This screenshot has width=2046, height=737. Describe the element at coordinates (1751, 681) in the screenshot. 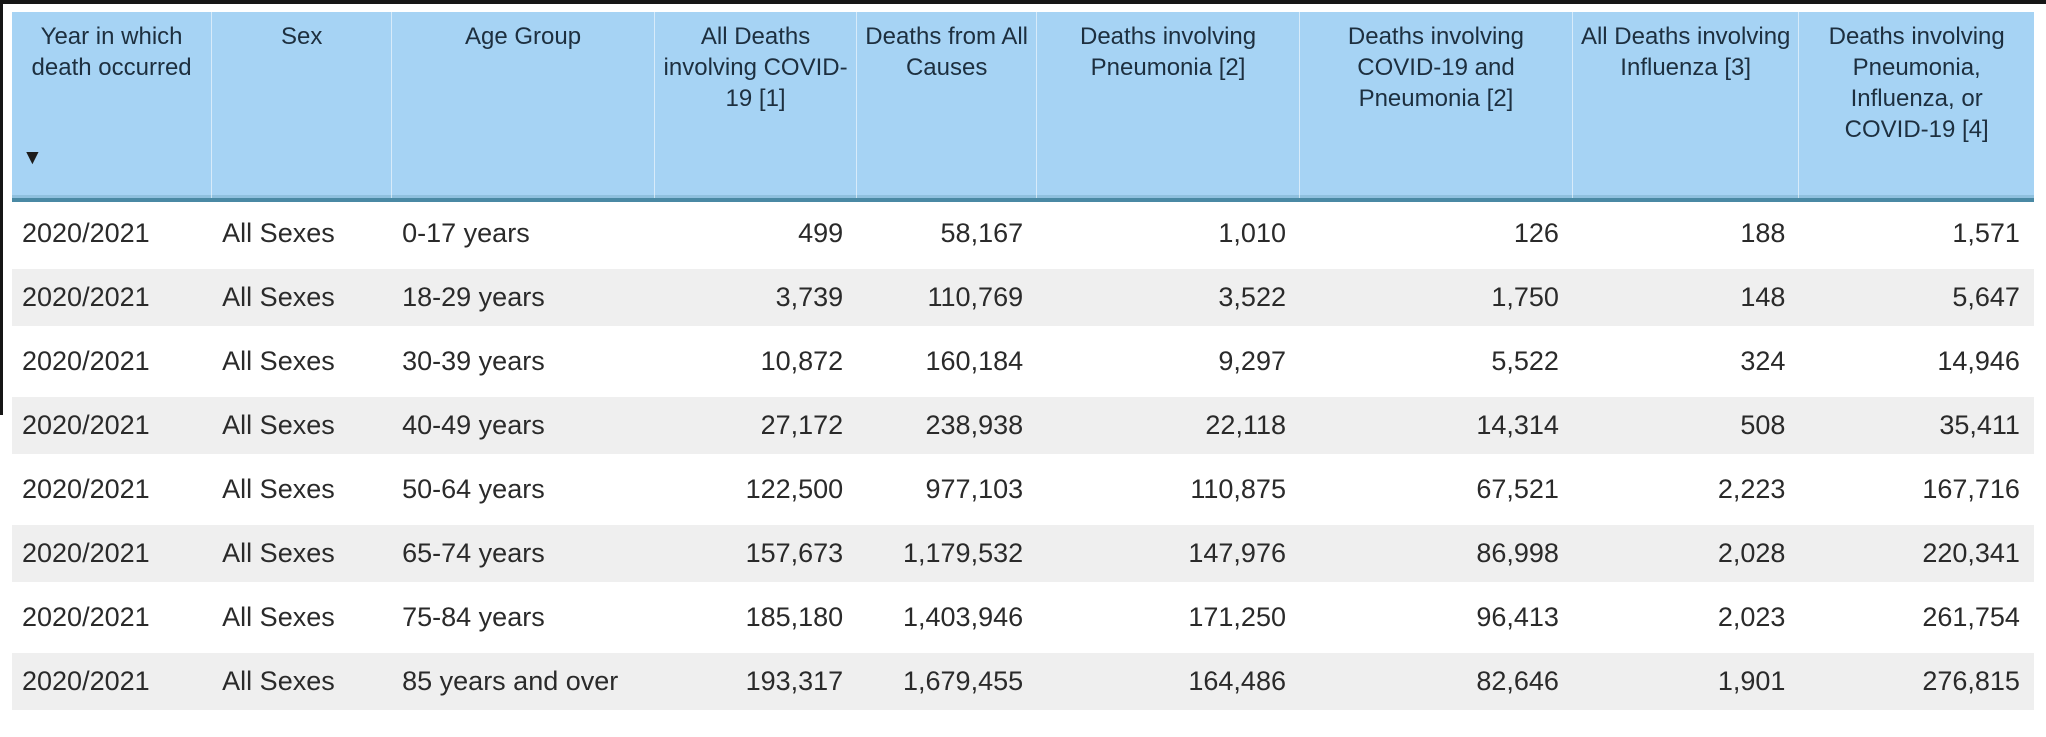

I see `cell-influenza: 1,901` at that location.